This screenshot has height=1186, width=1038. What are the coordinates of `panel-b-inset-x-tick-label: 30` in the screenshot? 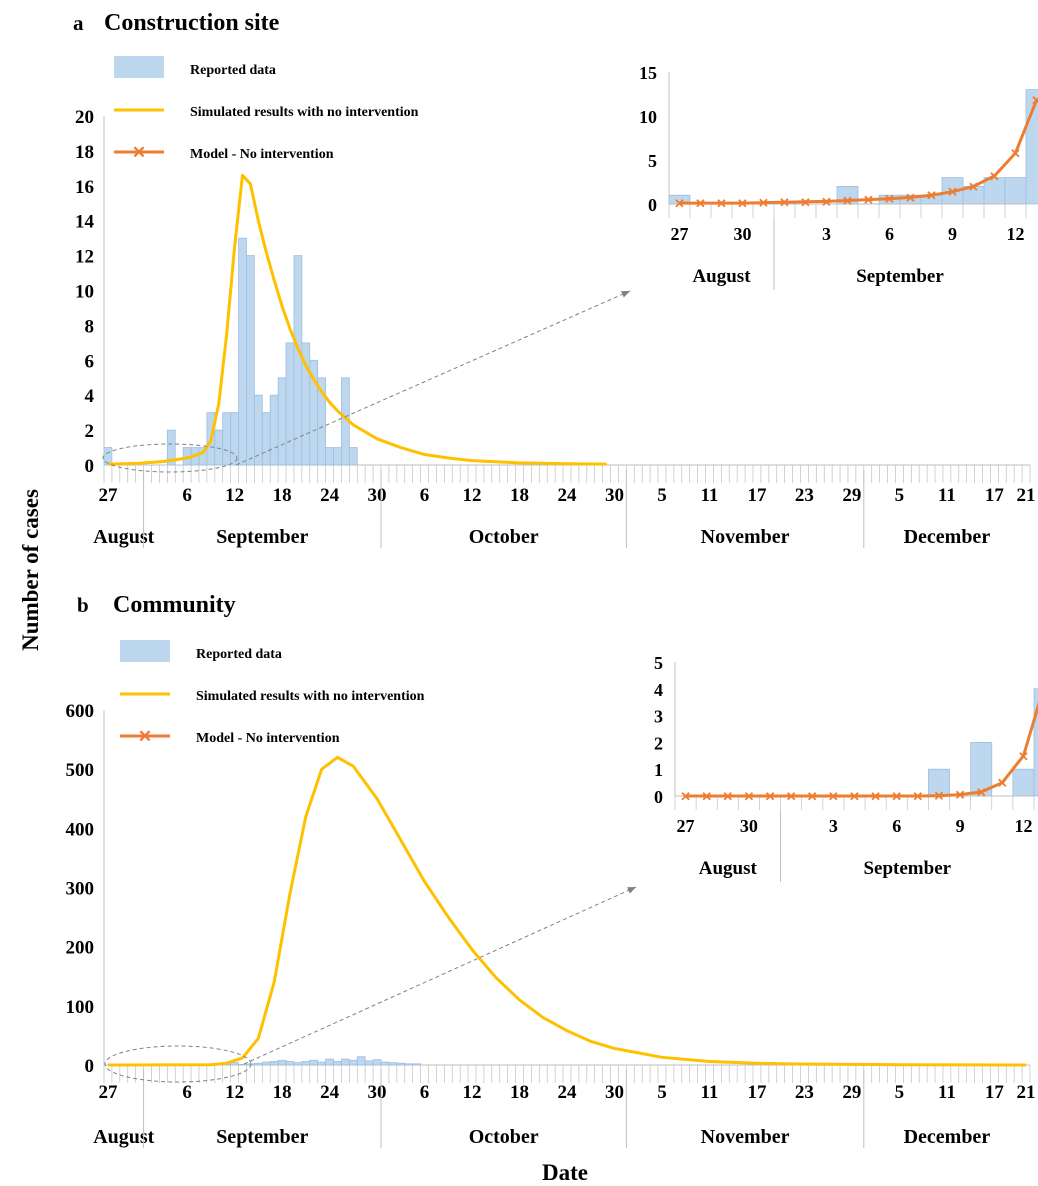 It's located at (749, 826).